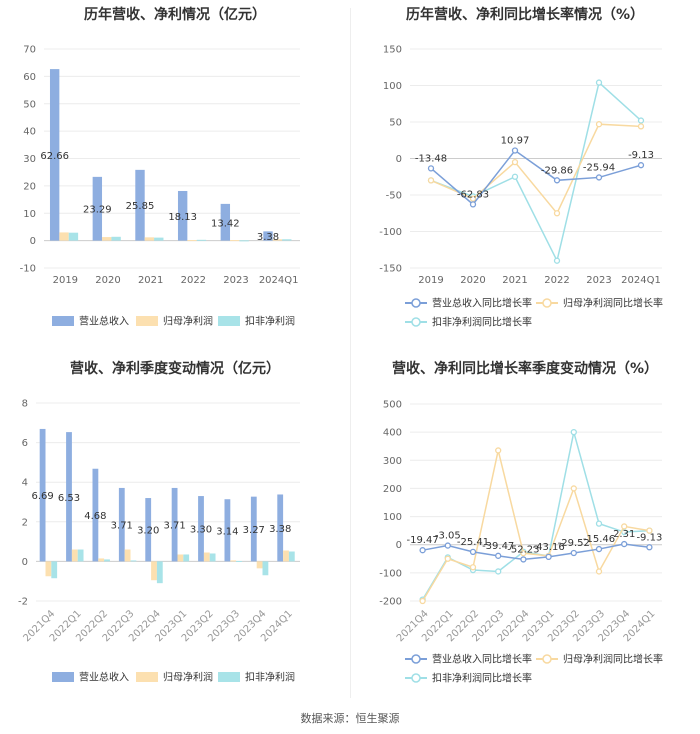 This screenshot has width=700, height=734. I want to click on y-tick-label: 50, so click(395, 123).